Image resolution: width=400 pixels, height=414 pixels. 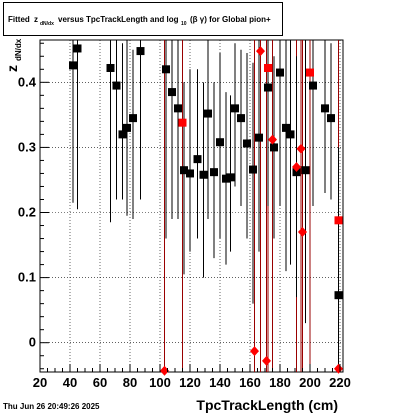 I want to click on x-tick-label: 200, so click(x=310, y=382).